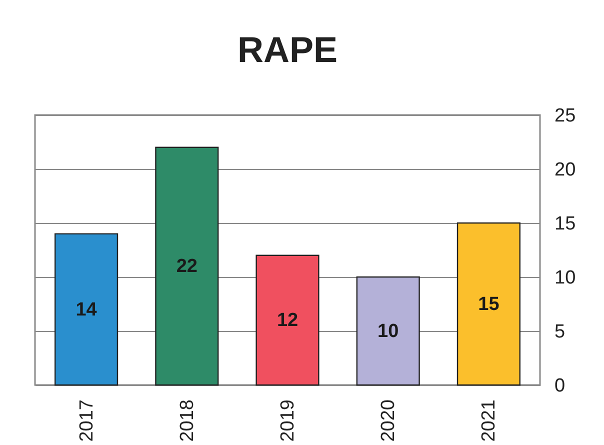 The height and width of the screenshot is (445, 604). I want to click on data-label: 10, so click(388, 331).